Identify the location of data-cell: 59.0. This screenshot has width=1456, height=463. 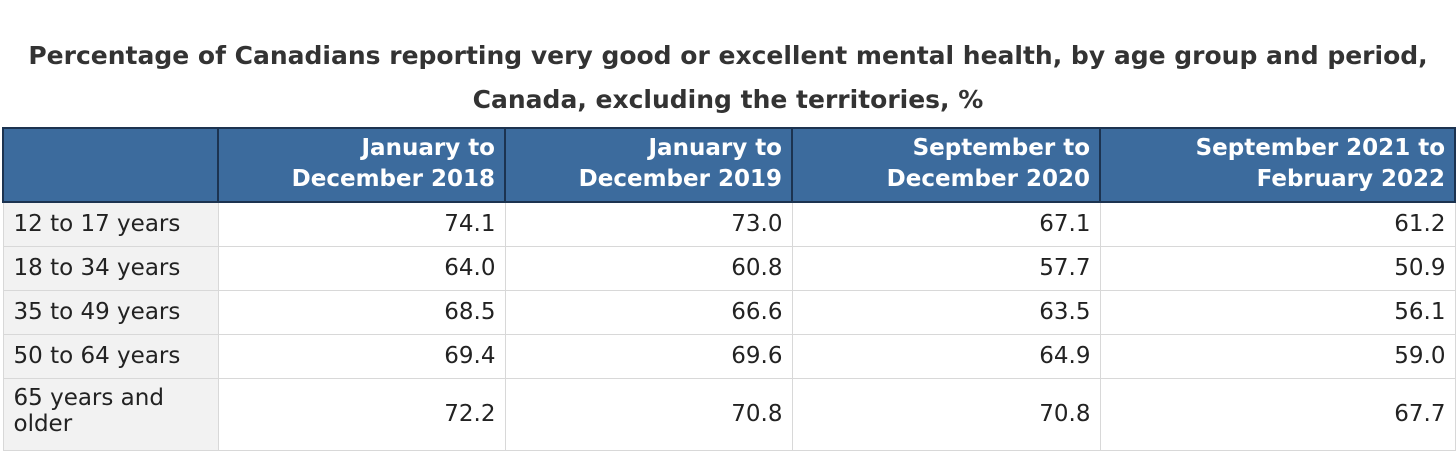
(1277, 356).